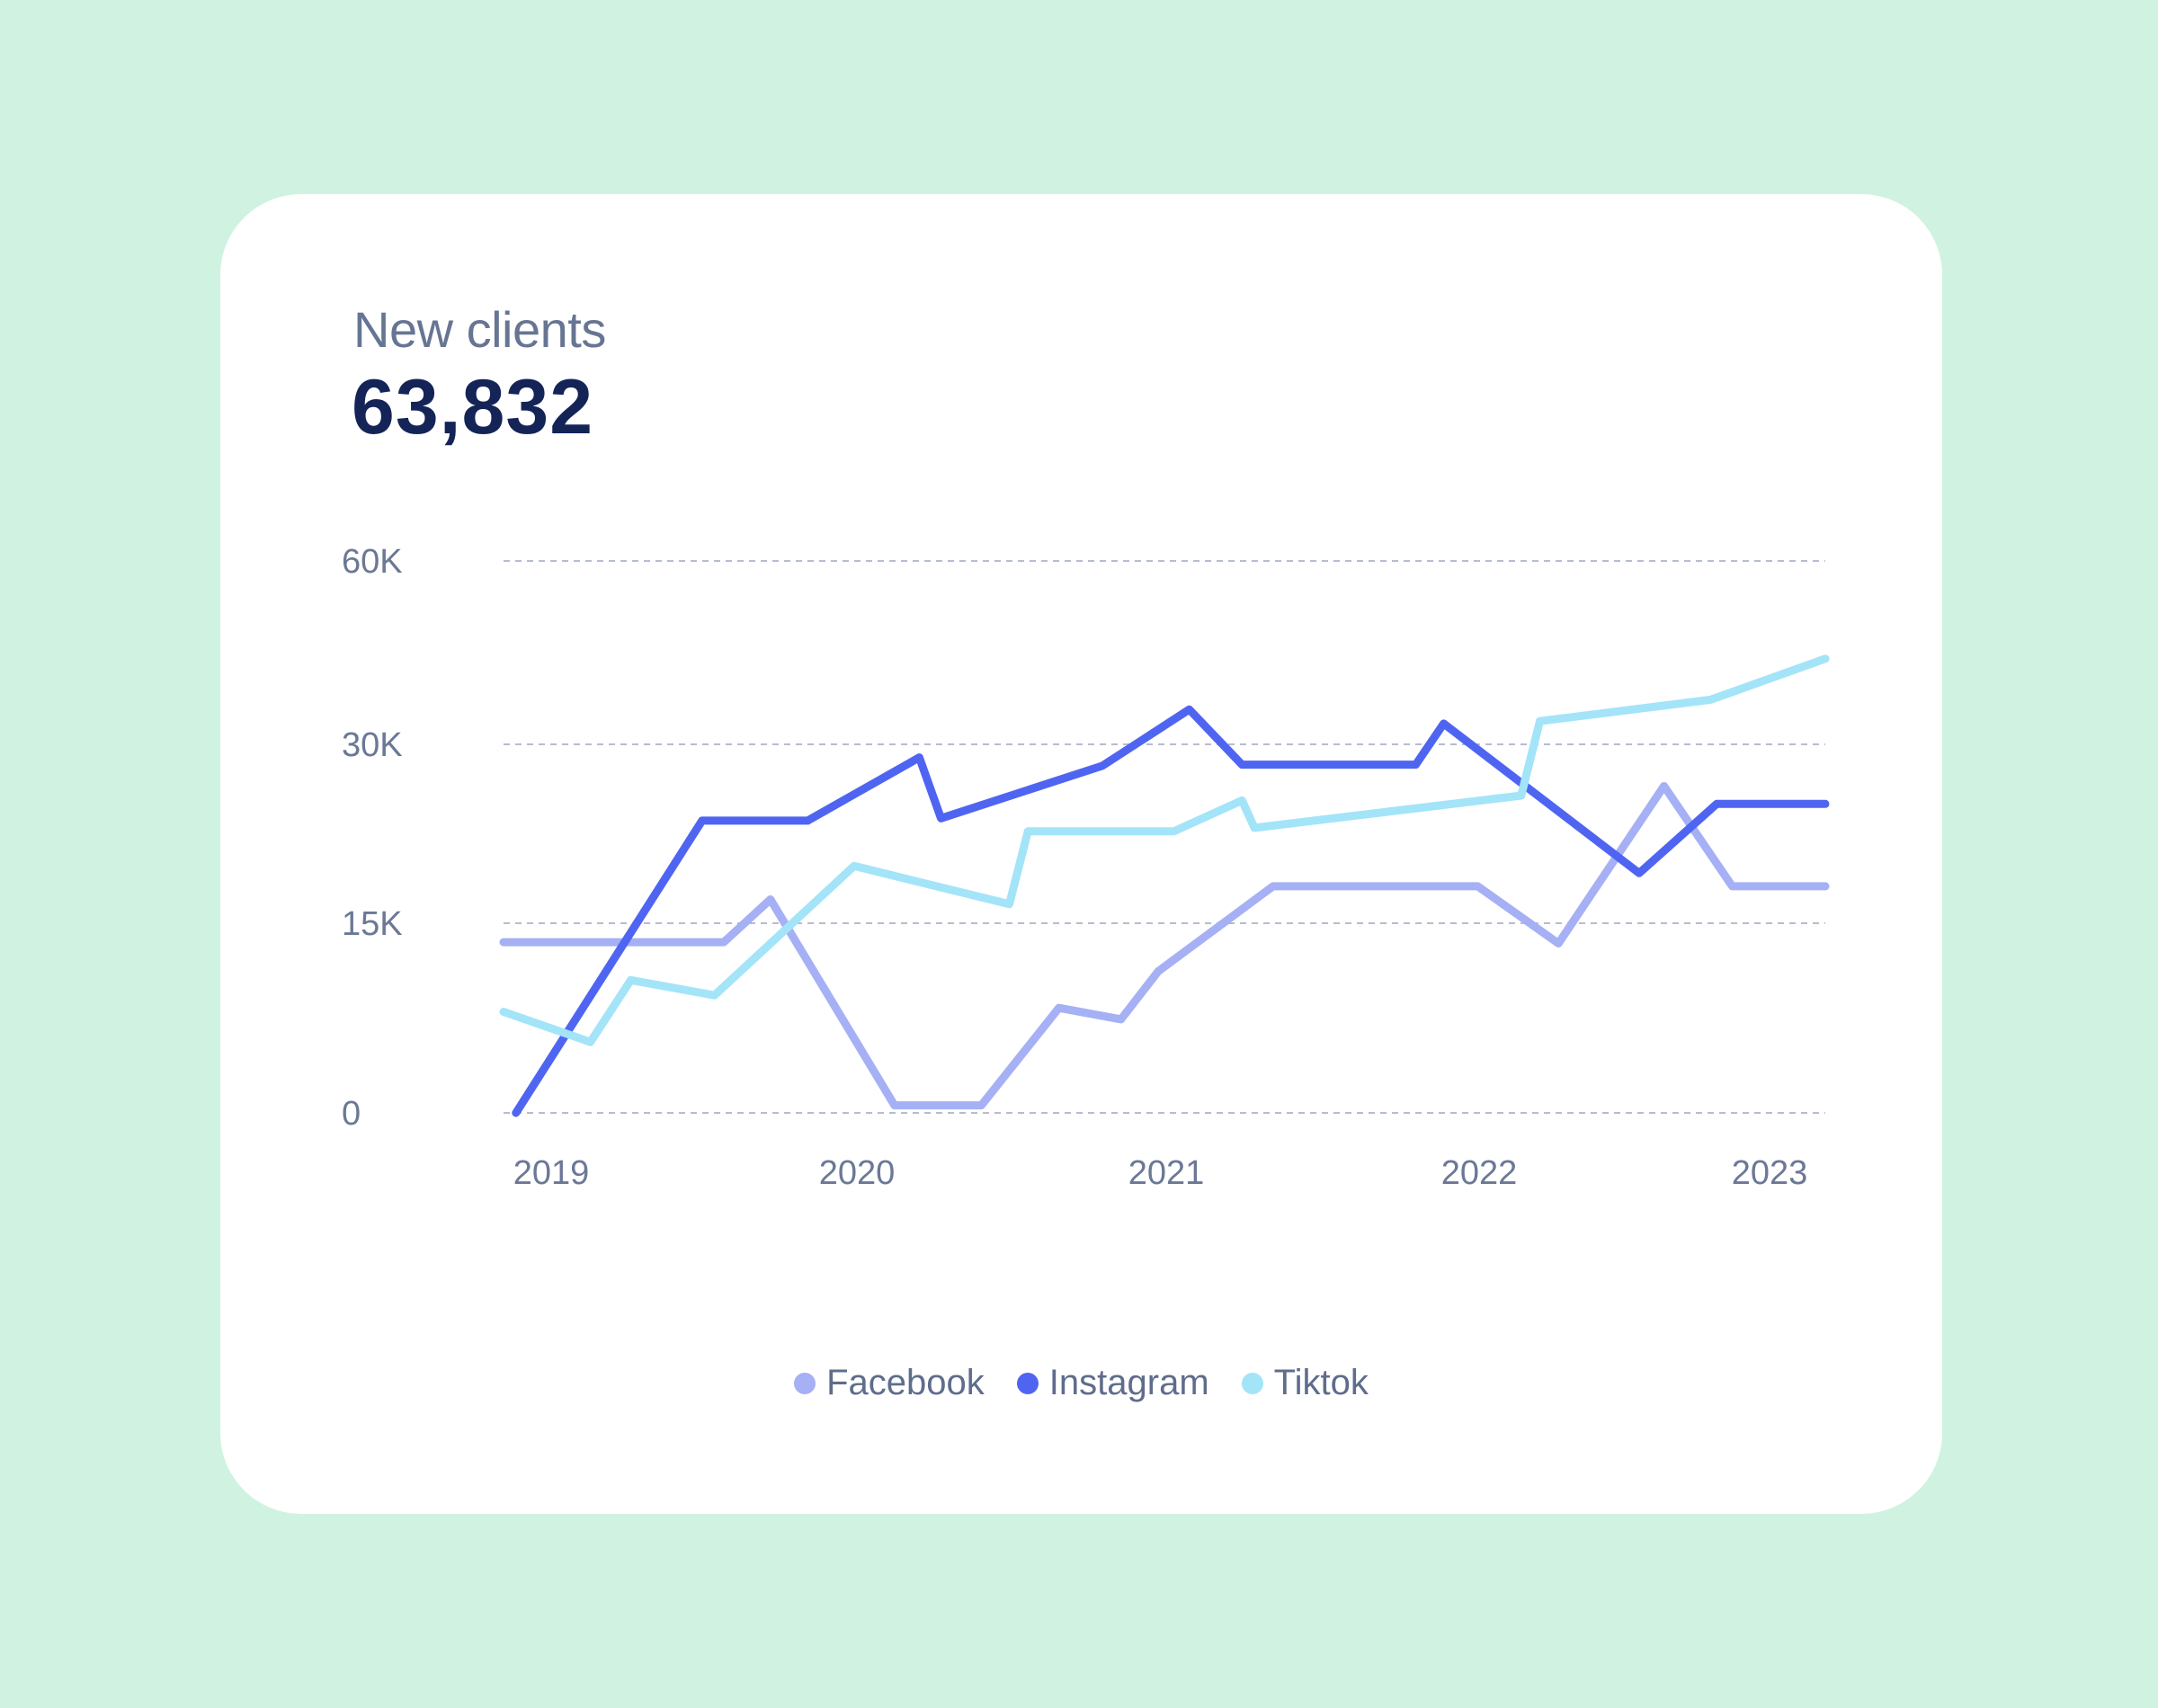 This screenshot has width=2158, height=1708. I want to click on x-tick-label: 2020, so click(857, 1173).